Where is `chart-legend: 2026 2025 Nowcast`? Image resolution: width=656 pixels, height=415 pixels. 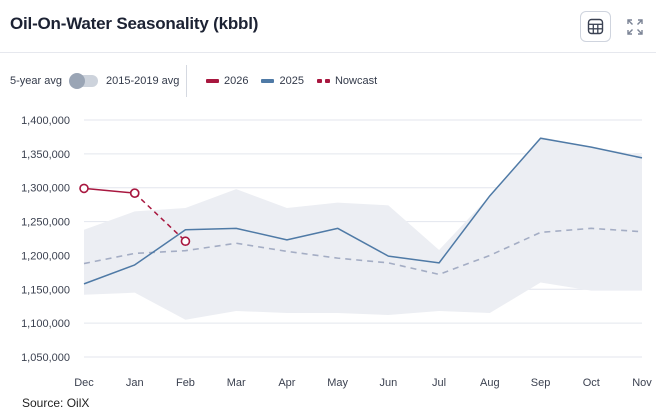 chart-legend: 2026 2025 Nowcast is located at coordinates (298, 81).